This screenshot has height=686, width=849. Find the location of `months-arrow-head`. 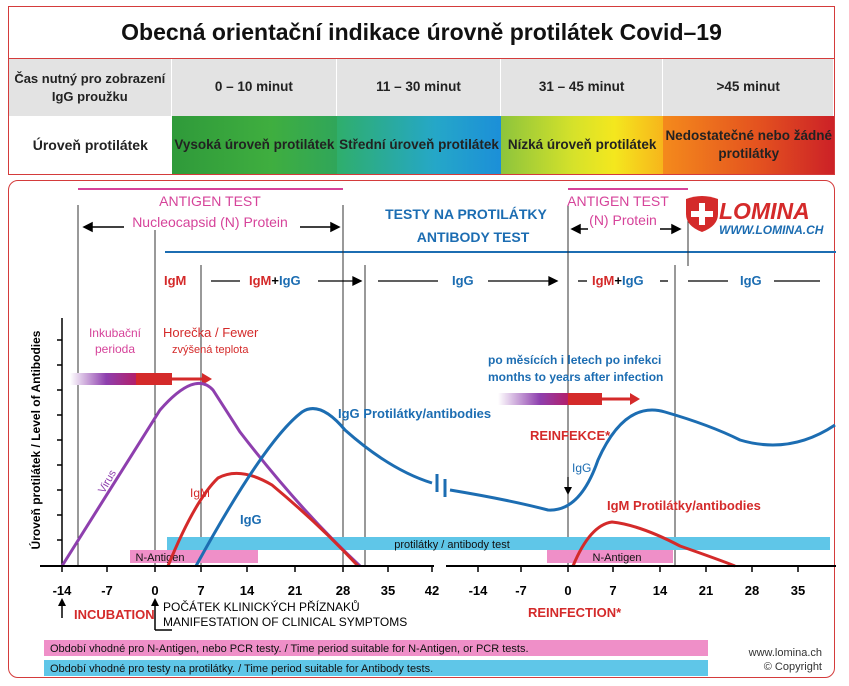

months-arrow-head is located at coordinates (635, 399).